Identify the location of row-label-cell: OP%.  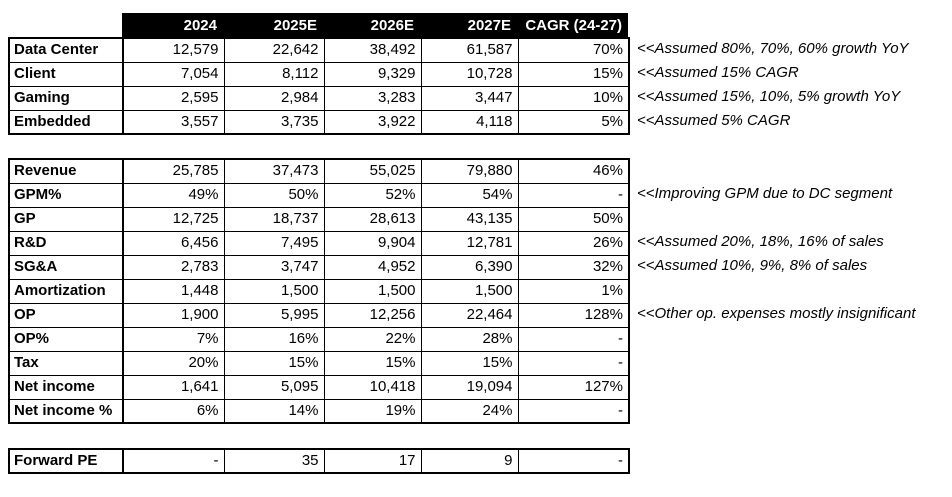
(66, 339).